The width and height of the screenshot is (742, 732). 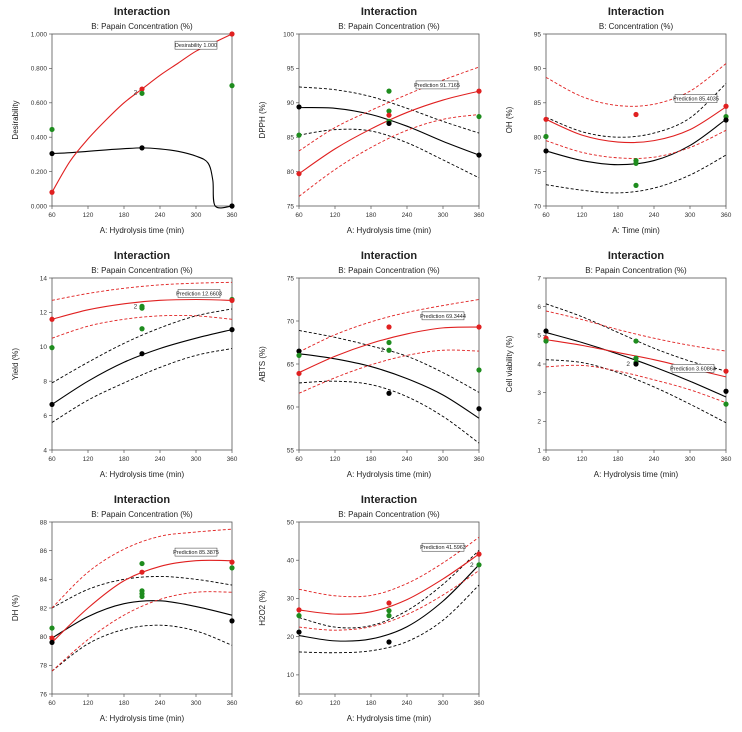 I want to click on prediction-text: Prediction 3.60864, so click(x=693, y=369).